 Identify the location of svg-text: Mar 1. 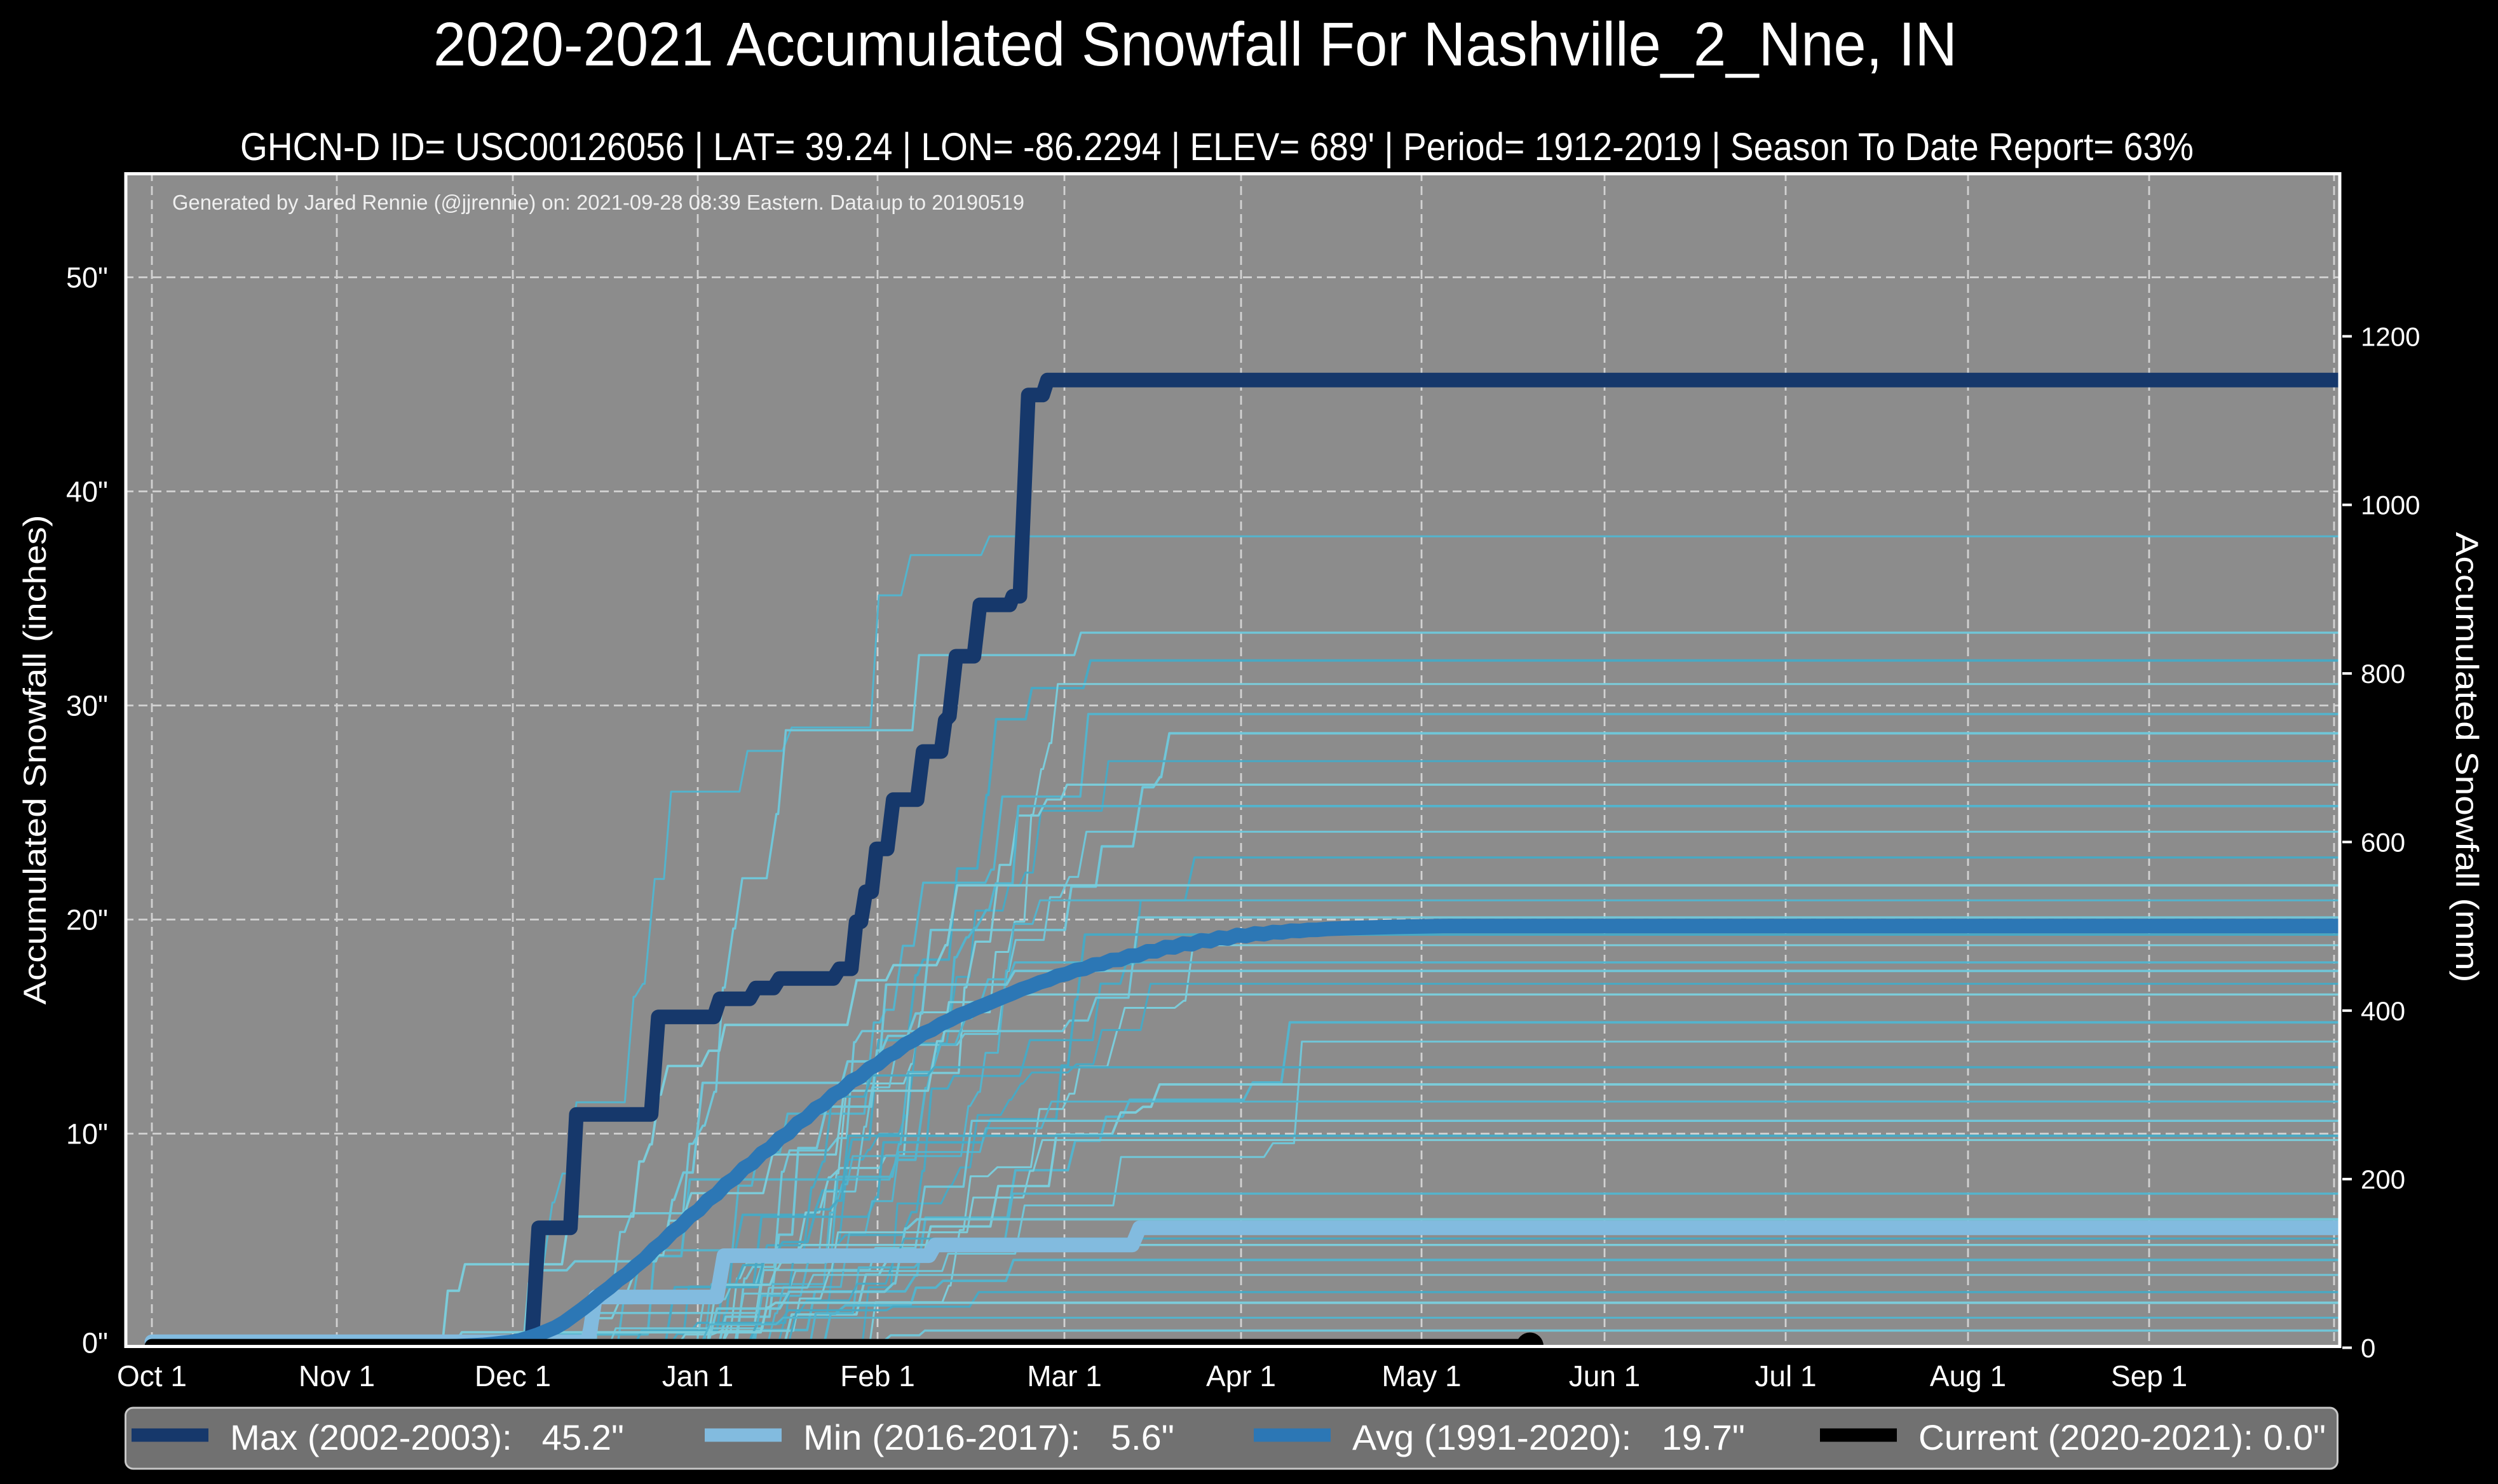
(1064, 1376).